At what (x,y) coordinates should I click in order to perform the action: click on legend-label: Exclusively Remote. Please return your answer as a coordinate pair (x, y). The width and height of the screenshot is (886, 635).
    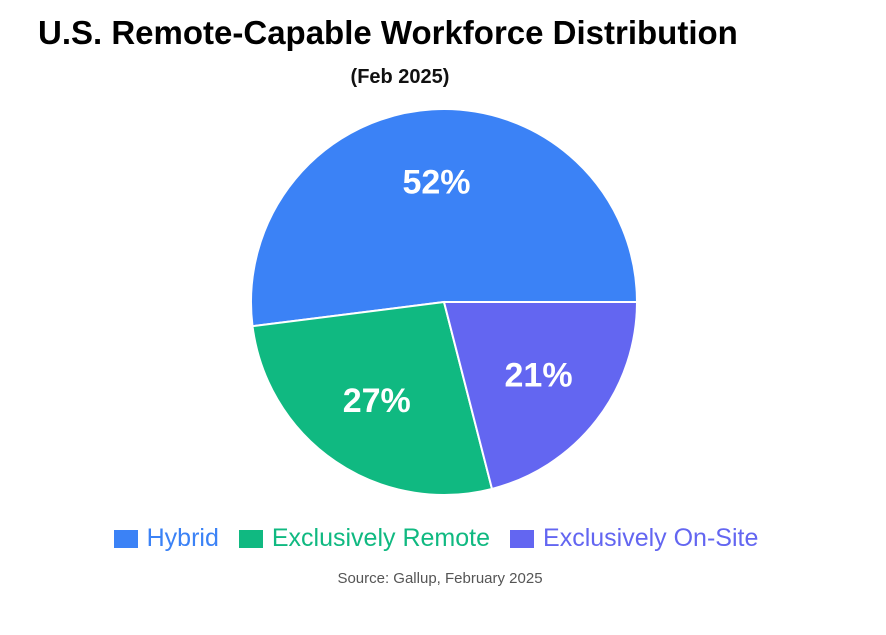
    Looking at the image, I should click on (381, 538).